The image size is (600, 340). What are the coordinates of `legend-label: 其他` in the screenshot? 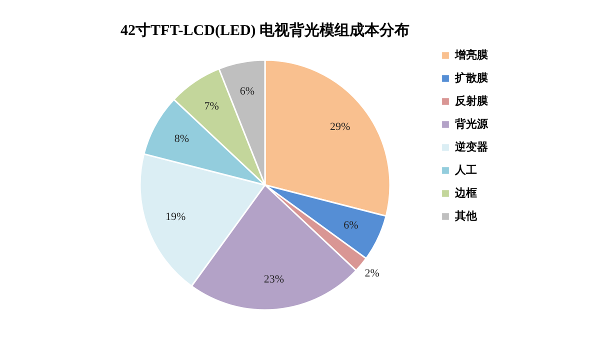 It's located at (466, 216).